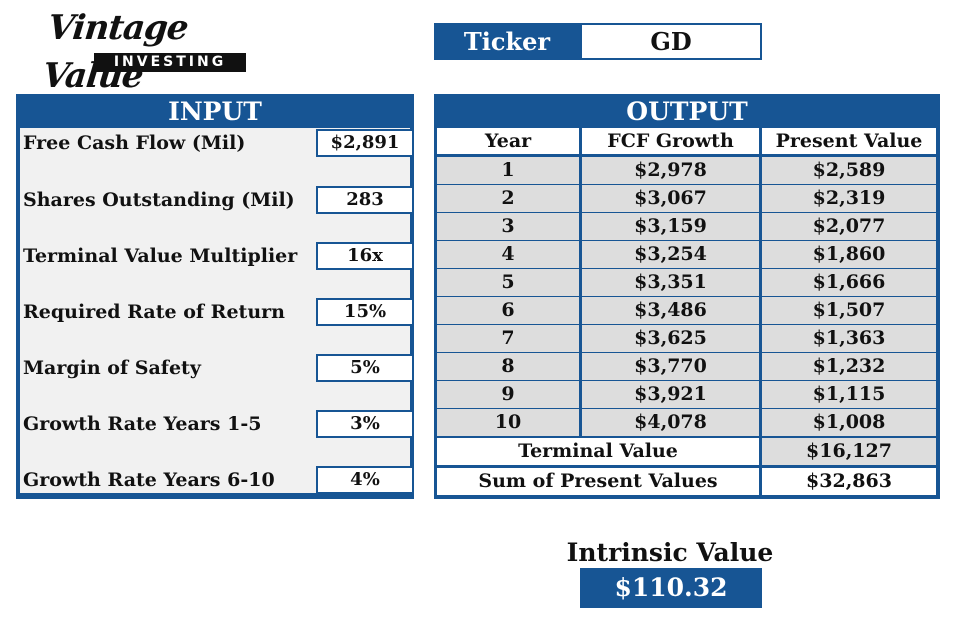 The image size is (954, 617). What do you see at coordinates (670, 226) in the screenshot?
I see `fcf-growth-cell: $3,159` at bounding box center [670, 226].